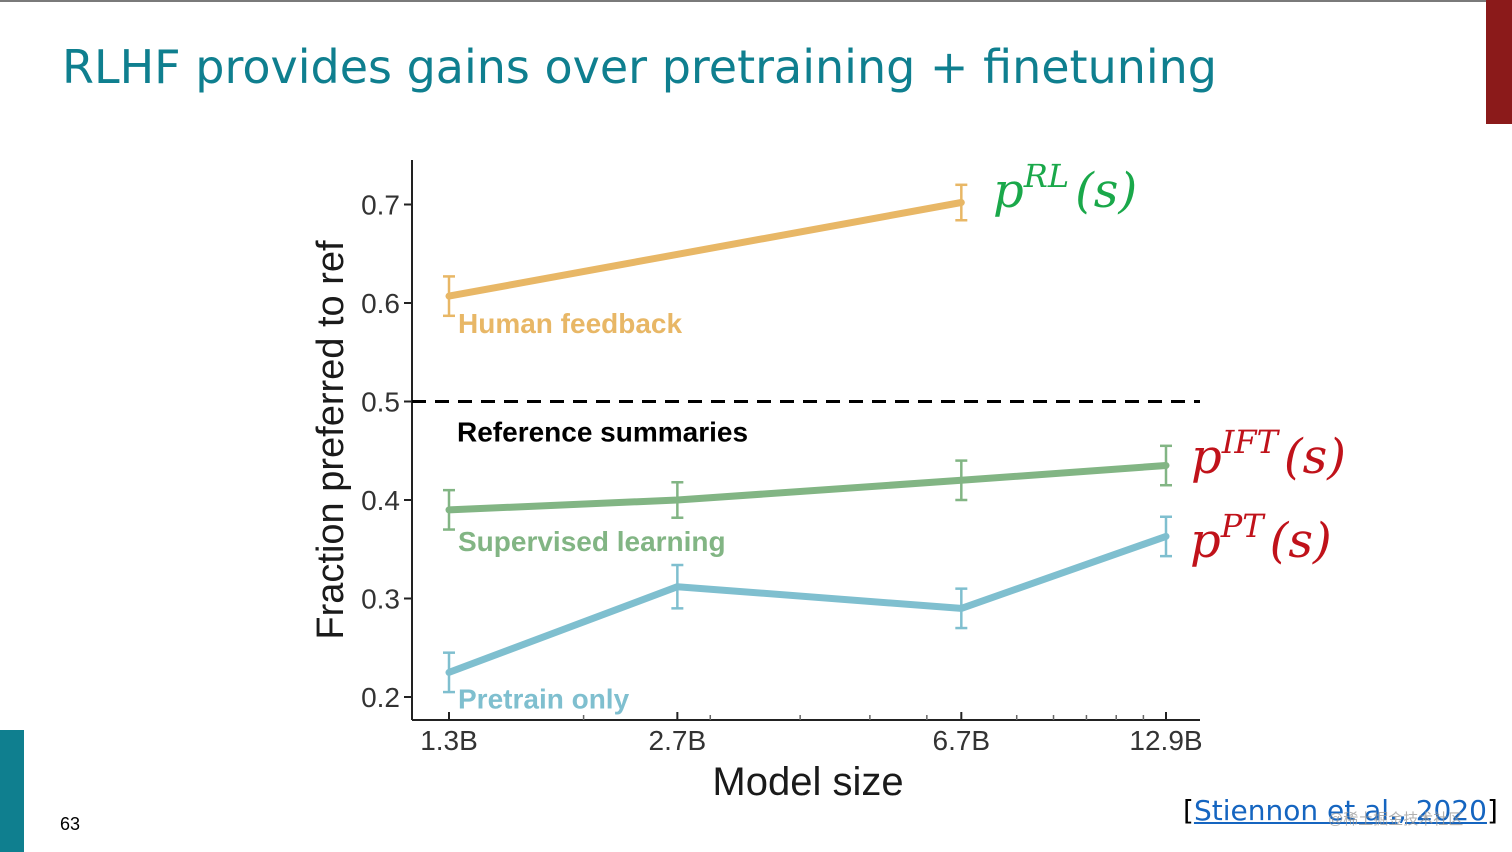 This screenshot has width=1512, height=852. Describe the element at coordinates (962, 740) in the screenshot. I see `x-tick-label: 6.7B` at that location.